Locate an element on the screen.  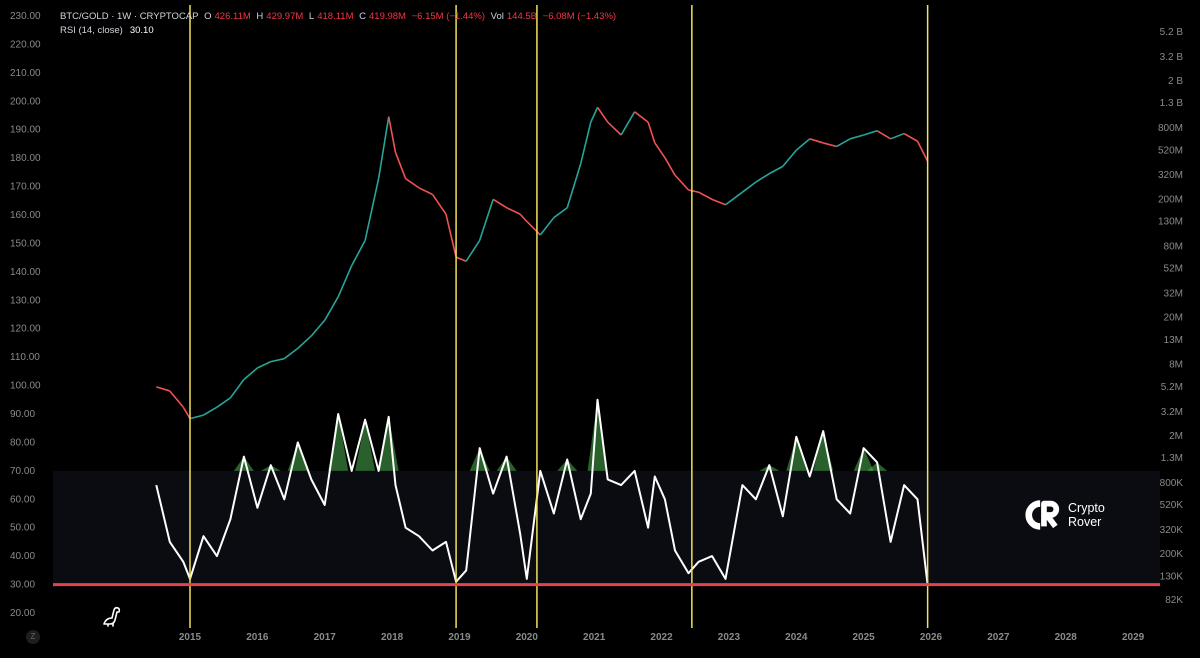
right-tick-label: 520K is located at coordinates (1172, 505).